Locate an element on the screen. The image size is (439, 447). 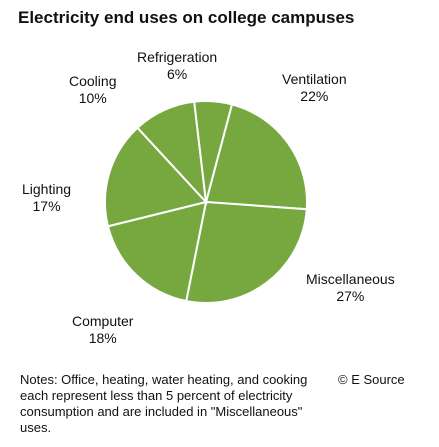
label-lighting: Lighting 17% is located at coordinates (46, 198).